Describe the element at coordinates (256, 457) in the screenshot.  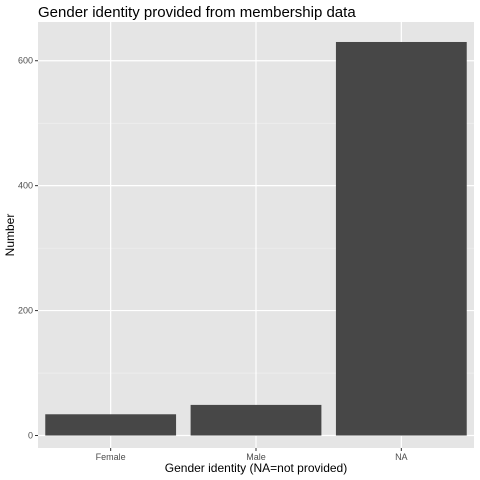
I see `x-tick-label: Male` at that location.